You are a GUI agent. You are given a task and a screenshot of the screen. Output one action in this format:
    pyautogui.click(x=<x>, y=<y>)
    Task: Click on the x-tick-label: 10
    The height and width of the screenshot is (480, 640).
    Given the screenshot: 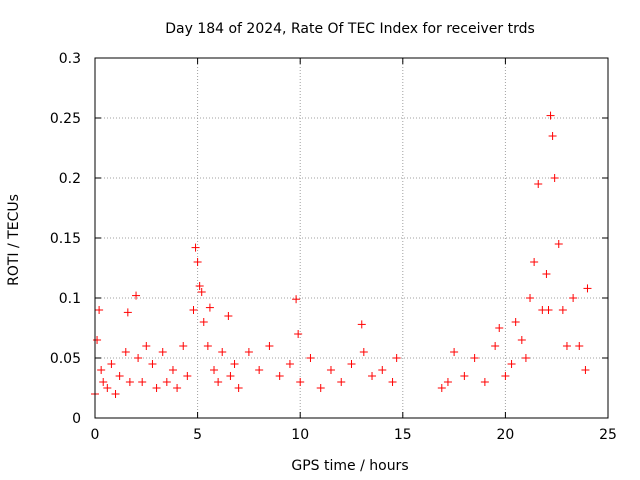 What is the action you would take?
    pyautogui.click(x=300, y=435)
    